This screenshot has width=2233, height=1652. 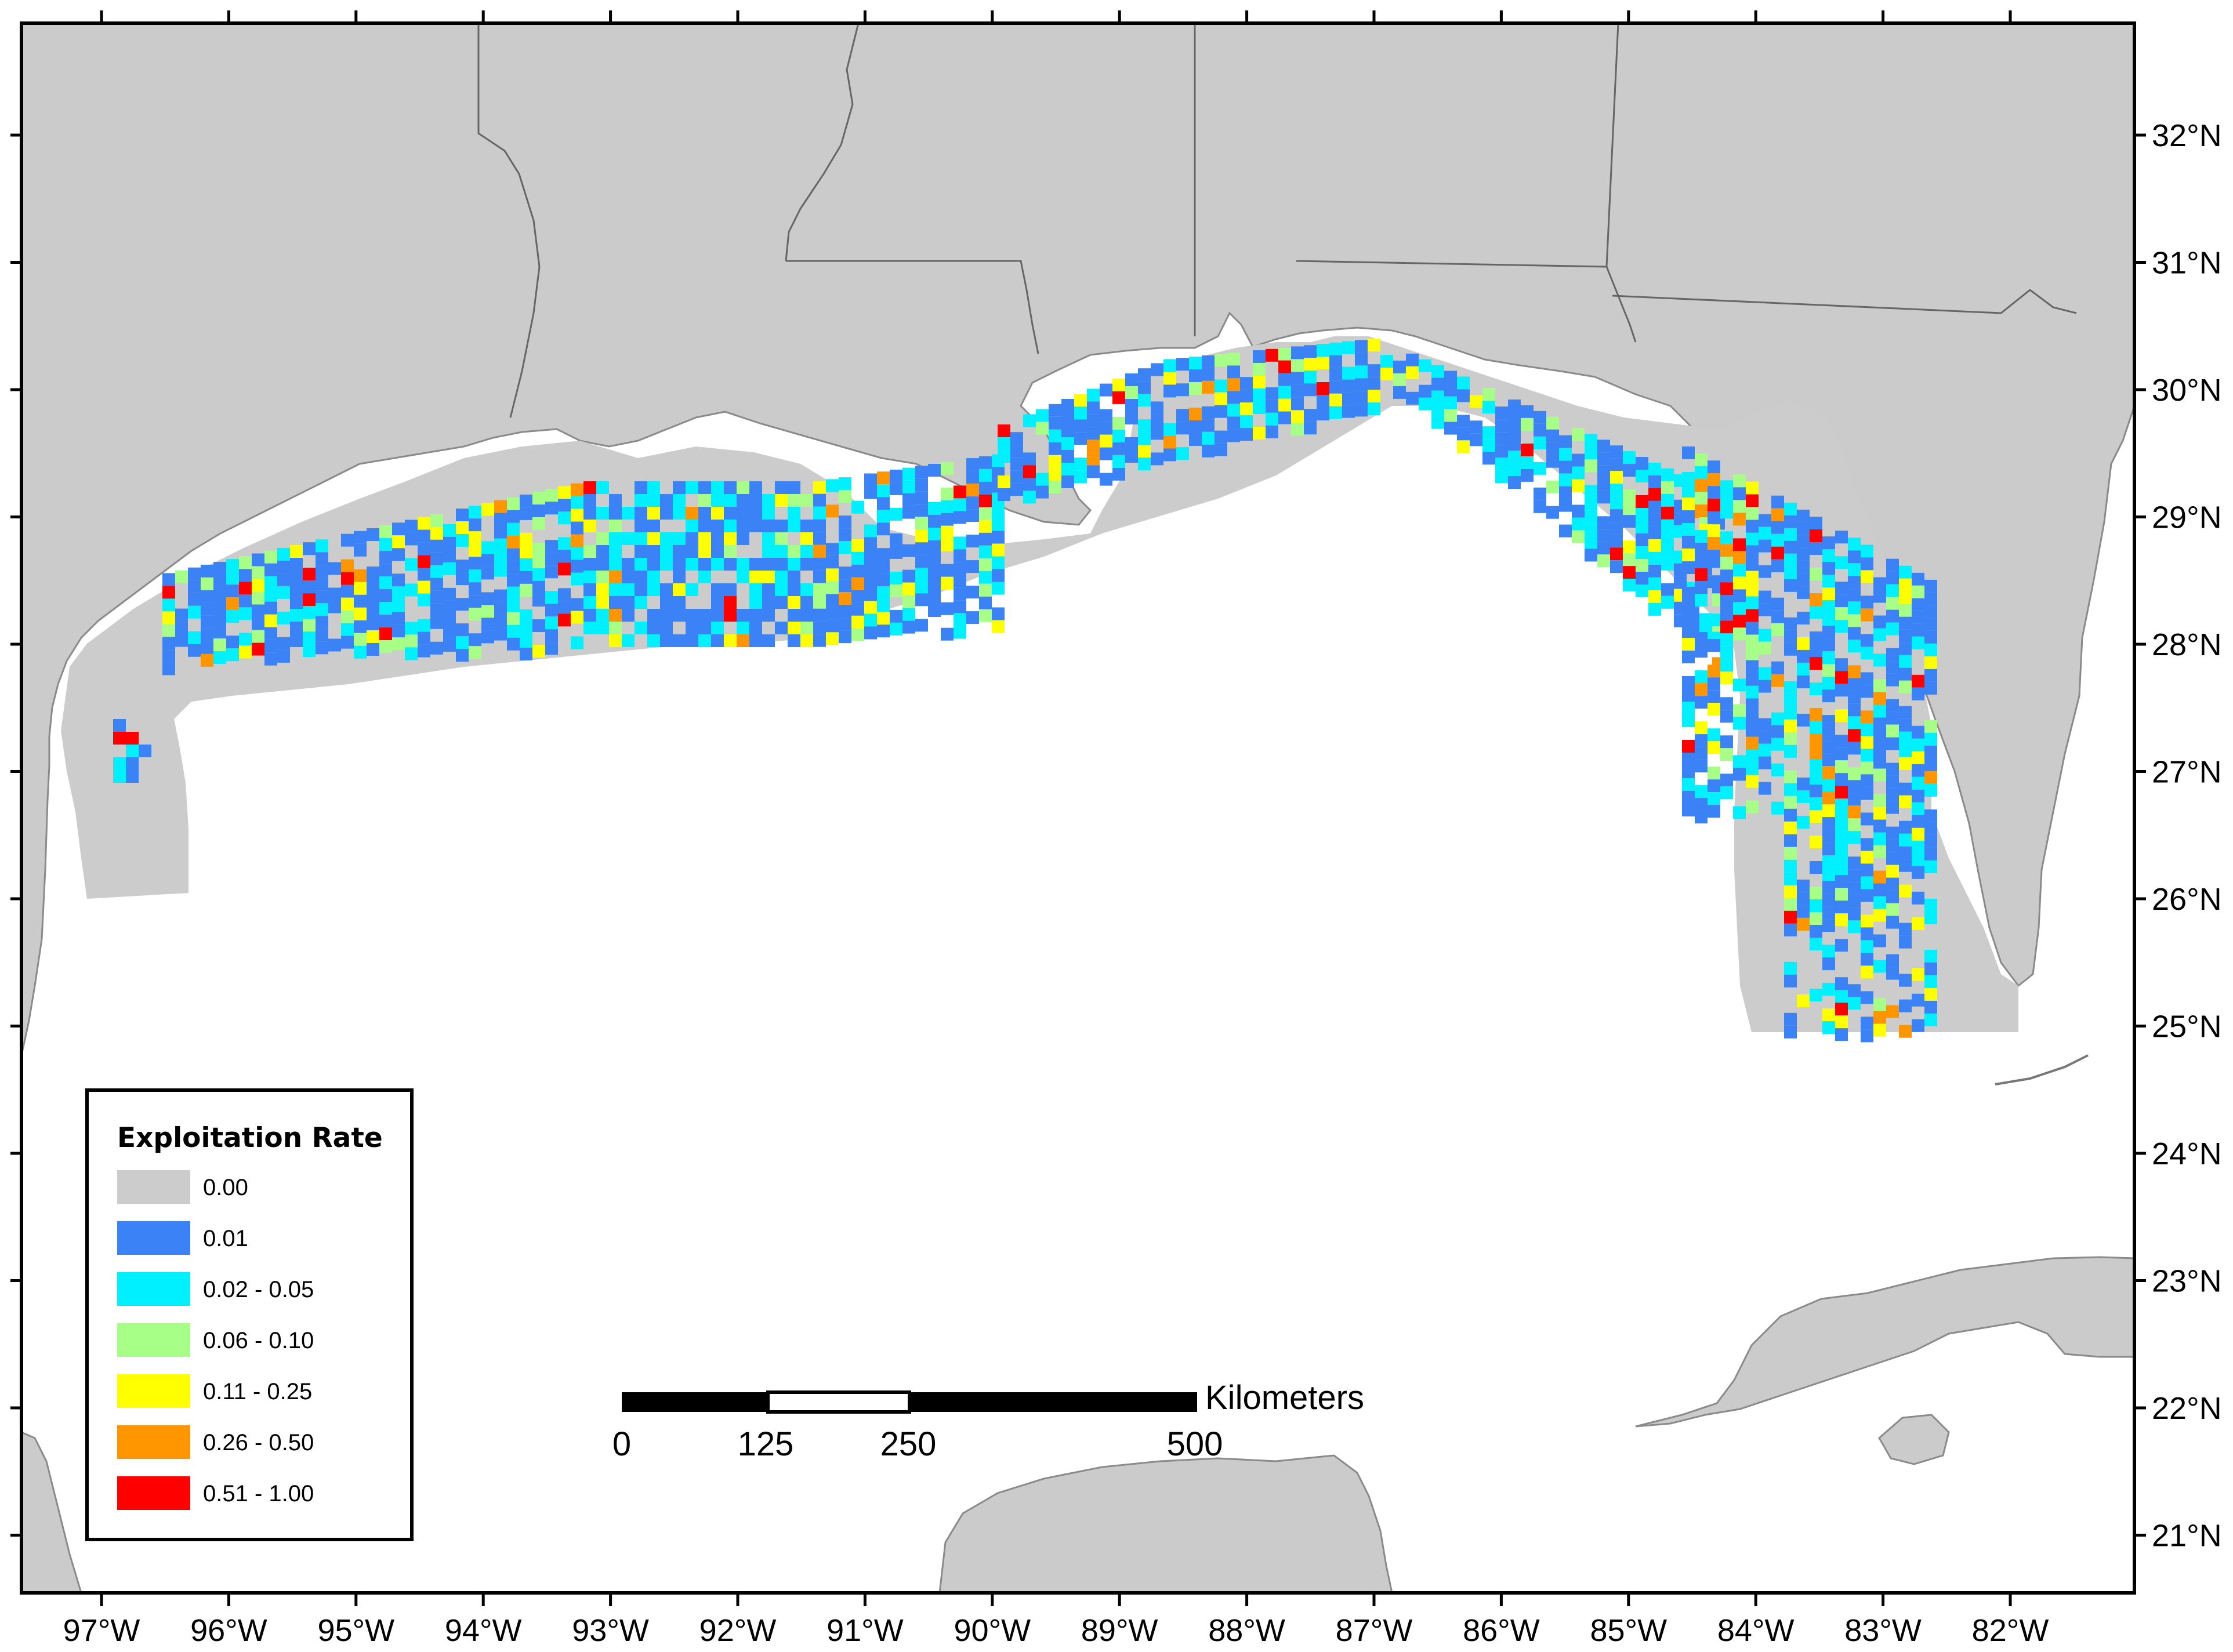 I want to click on lon-label: 94°W, so click(x=483, y=1630).